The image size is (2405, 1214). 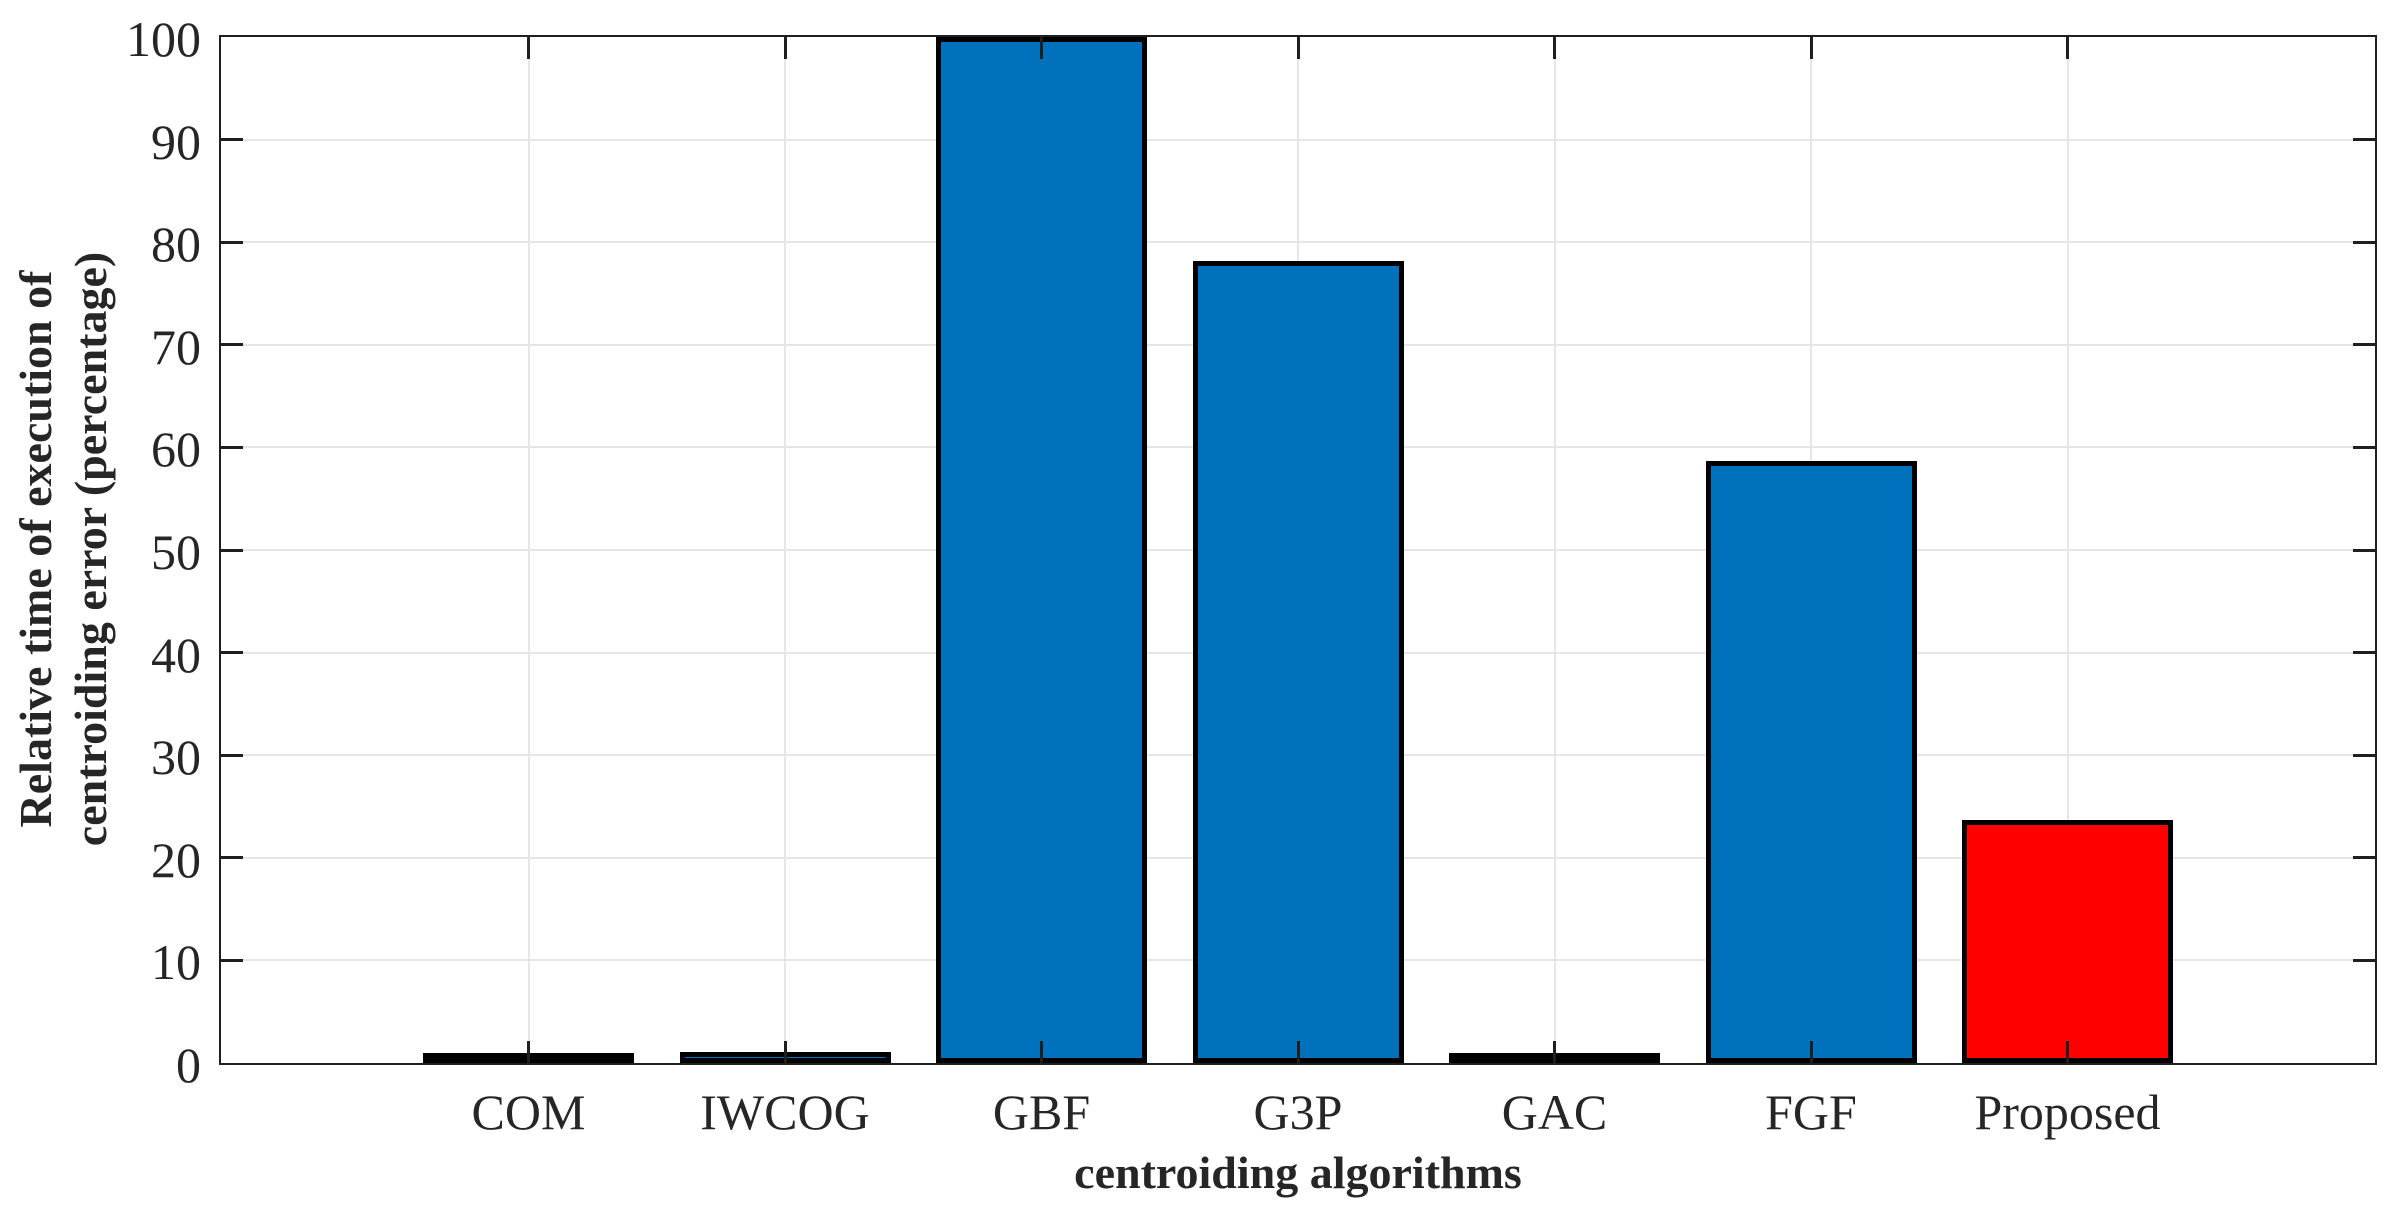 What do you see at coordinates (1554, 48) in the screenshot?
I see `x-tick-top-gac` at bounding box center [1554, 48].